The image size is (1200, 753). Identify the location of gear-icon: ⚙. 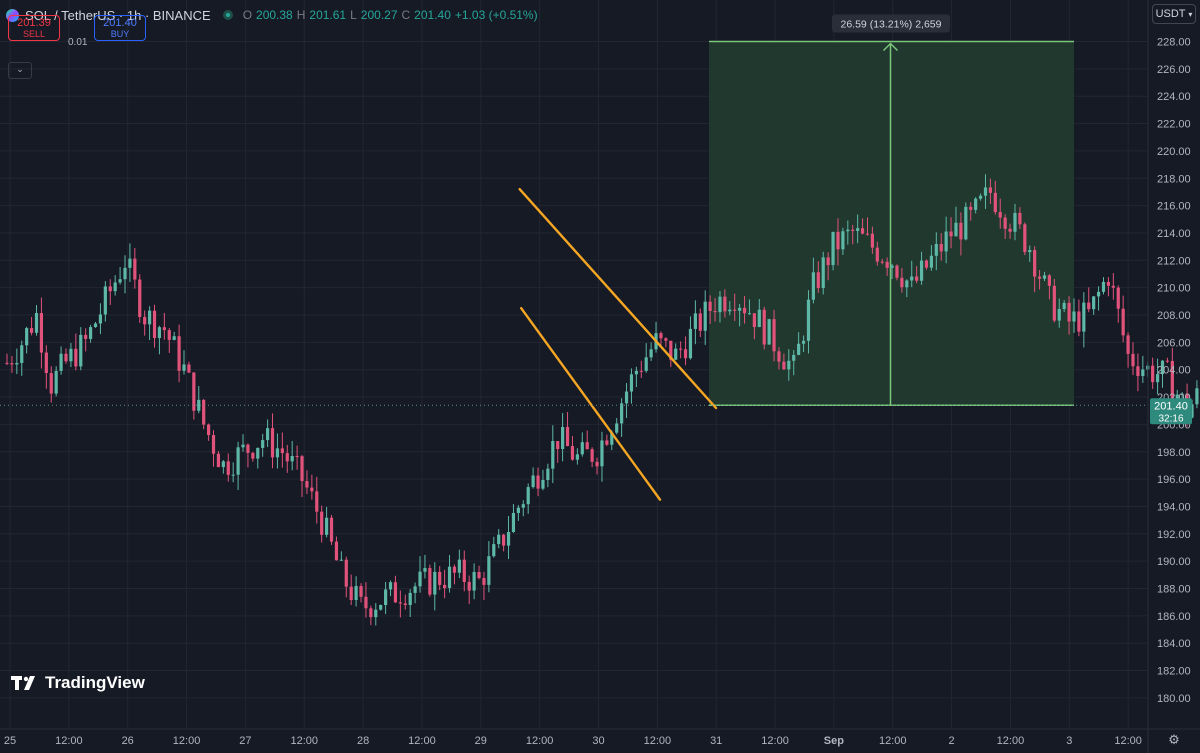
(1174, 739).